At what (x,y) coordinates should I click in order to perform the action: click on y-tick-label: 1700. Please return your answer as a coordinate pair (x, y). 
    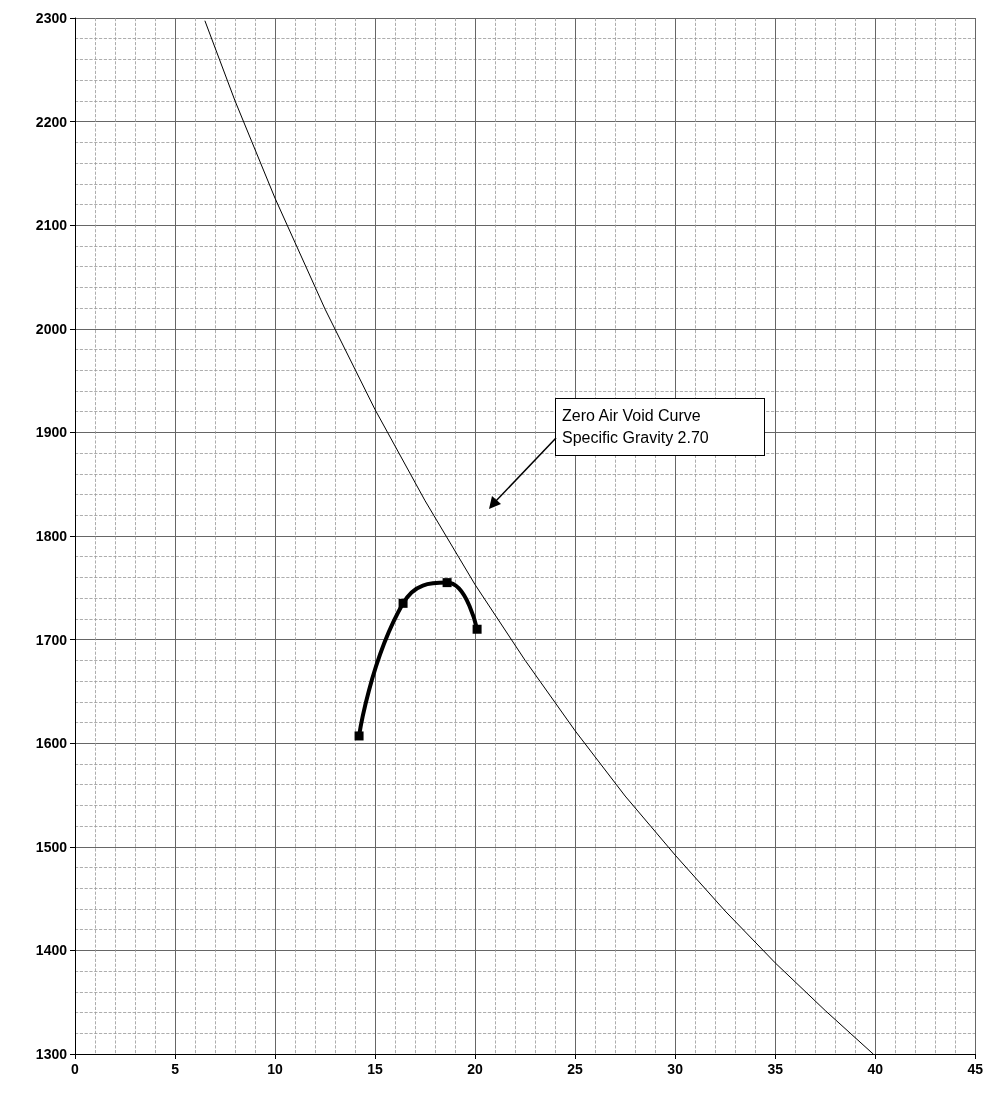
    Looking at the image, I should click on (51, 639).